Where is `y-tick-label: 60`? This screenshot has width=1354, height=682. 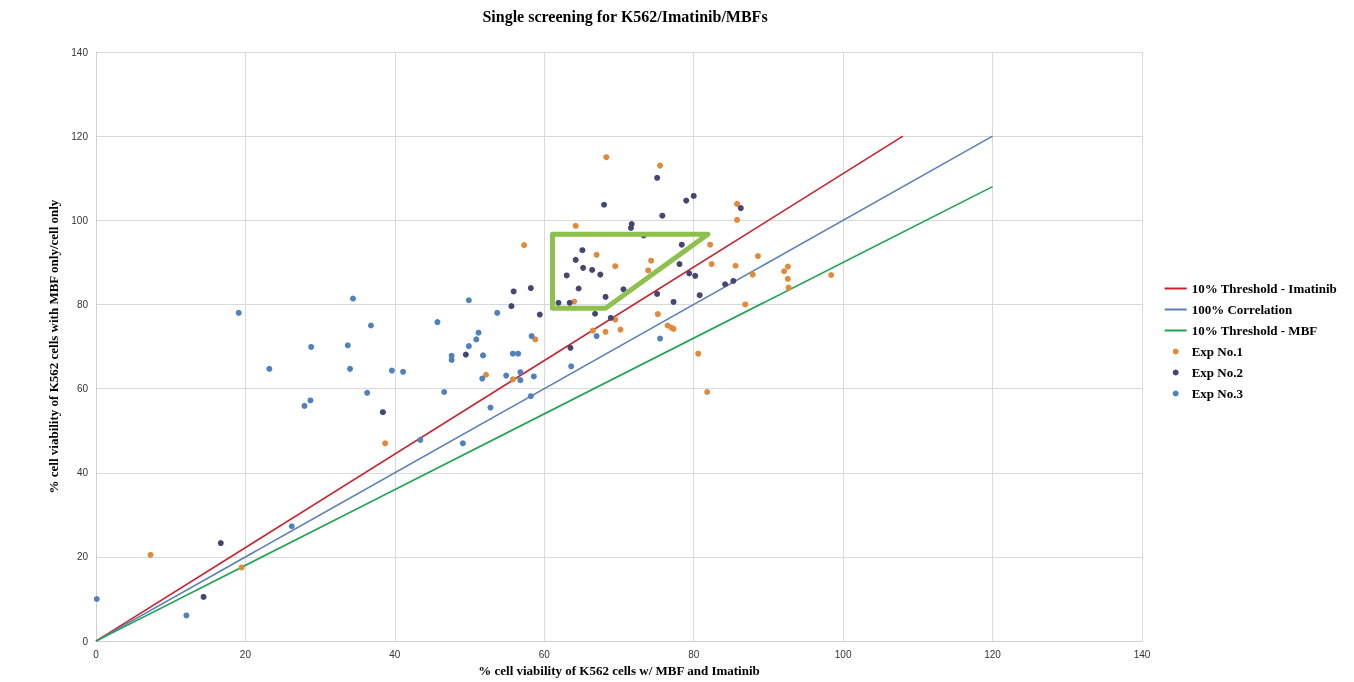 y-tick-label: 60 is located at coordinates (82, 389).